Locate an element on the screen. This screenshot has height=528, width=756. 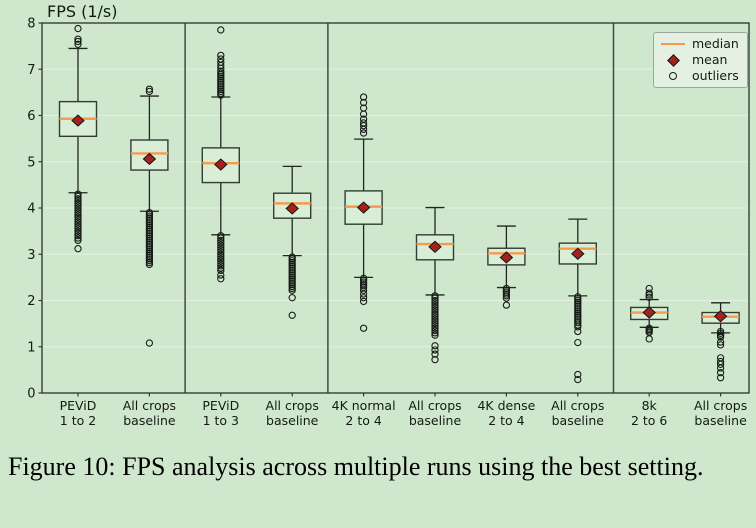
y-tick-label-8: 8 is located at coordinates (31, 24).